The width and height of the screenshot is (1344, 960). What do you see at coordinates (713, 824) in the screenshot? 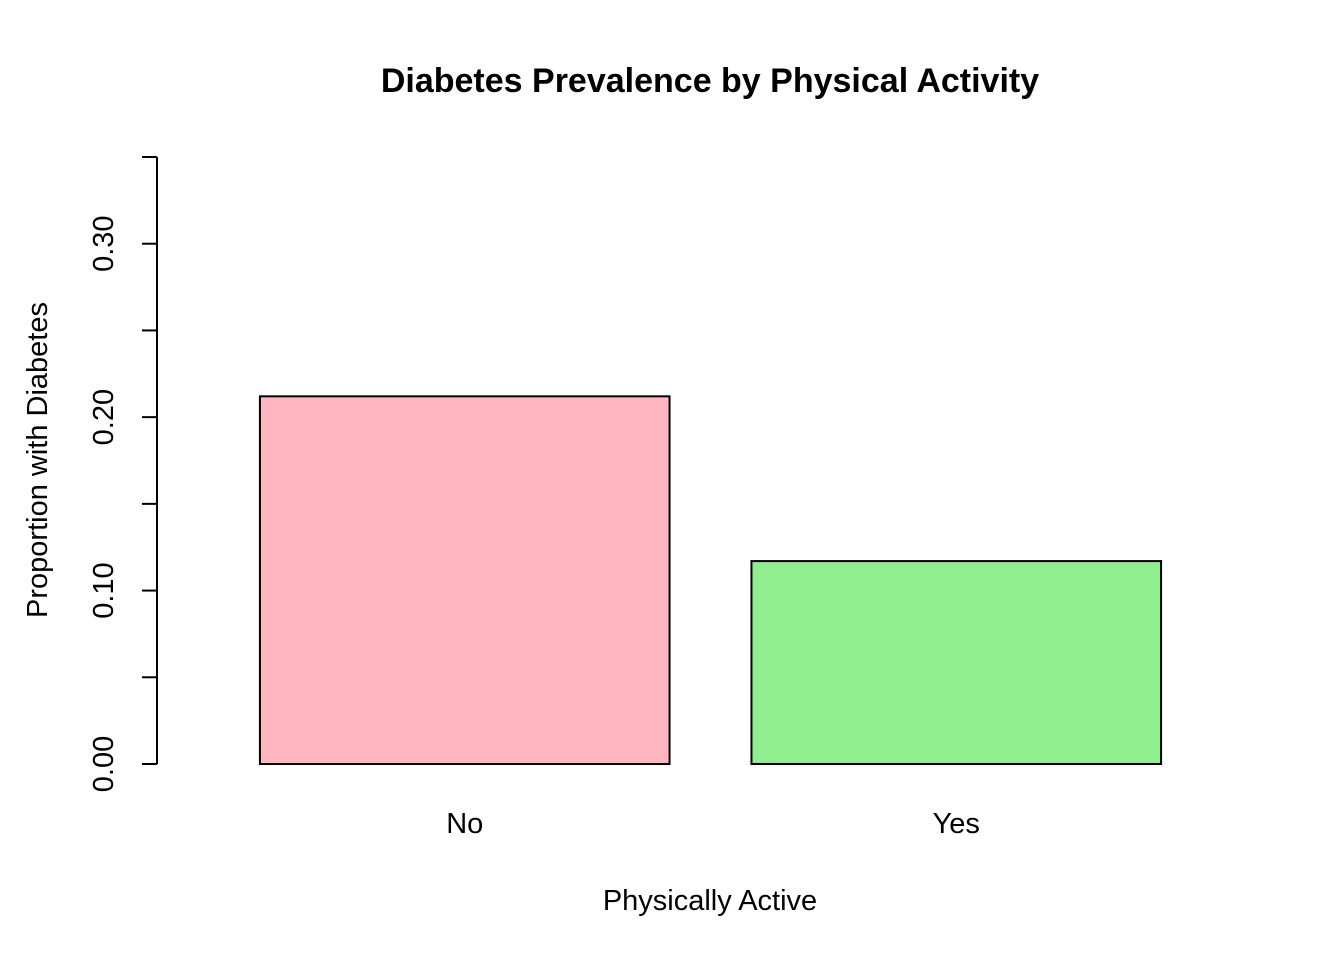
I see `x-axis-tick-labels: No Yes` at bounding box center [713, 824].